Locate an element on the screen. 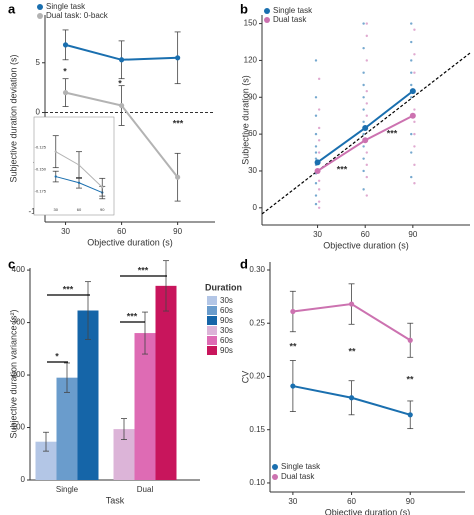  panel-label: c is located at coordinates (11, 263).